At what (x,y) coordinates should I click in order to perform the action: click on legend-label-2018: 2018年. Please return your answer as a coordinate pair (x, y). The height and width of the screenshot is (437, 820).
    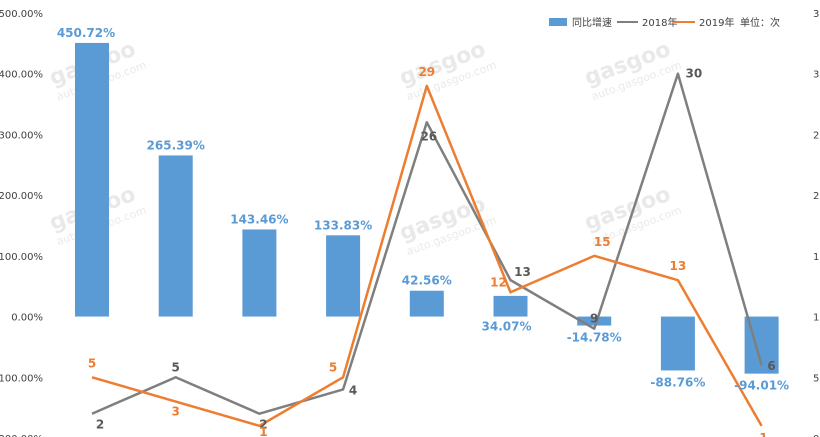
    Looking at the image, I should click on (659, 22).